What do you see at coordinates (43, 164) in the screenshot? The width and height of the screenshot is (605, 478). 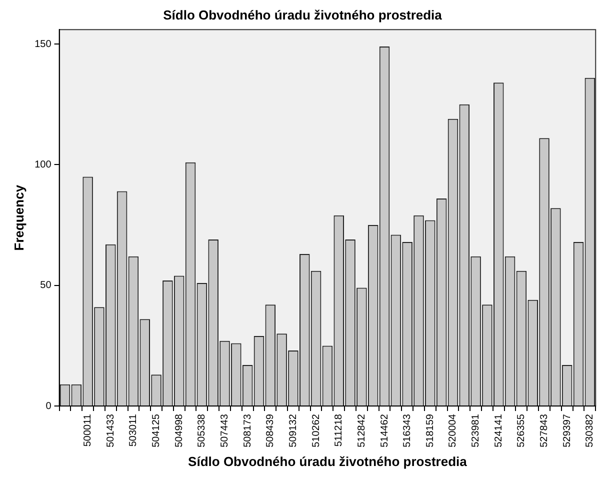 I see `y-tick-label: 100` at bounding box center [43, 164].